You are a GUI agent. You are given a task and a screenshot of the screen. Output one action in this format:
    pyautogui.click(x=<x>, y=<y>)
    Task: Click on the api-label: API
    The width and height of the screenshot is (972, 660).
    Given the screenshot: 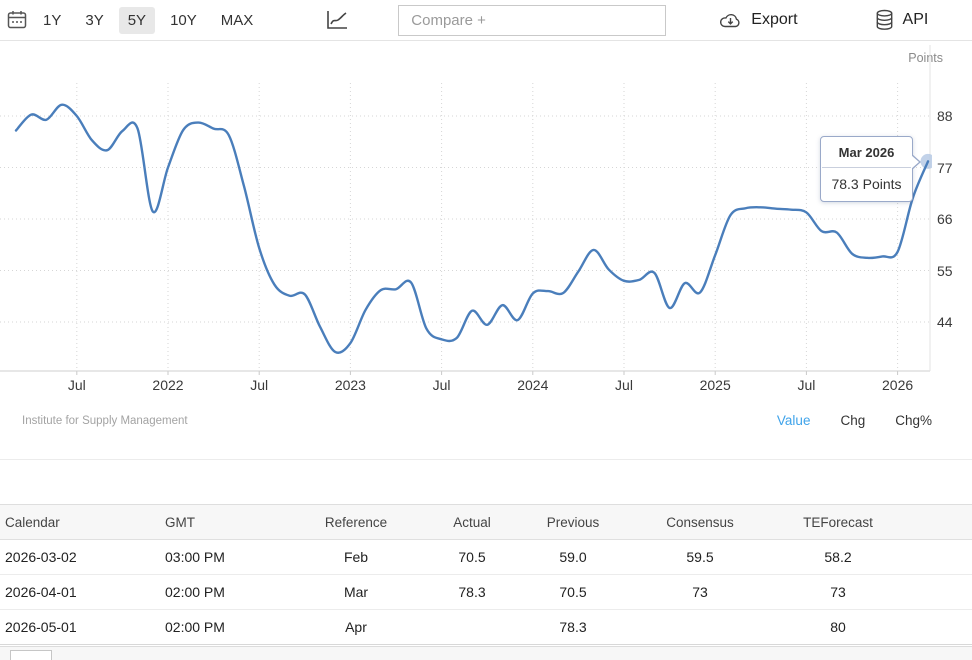 What is the action you would take?
    pyautogui.click(x=915, y=19)
    